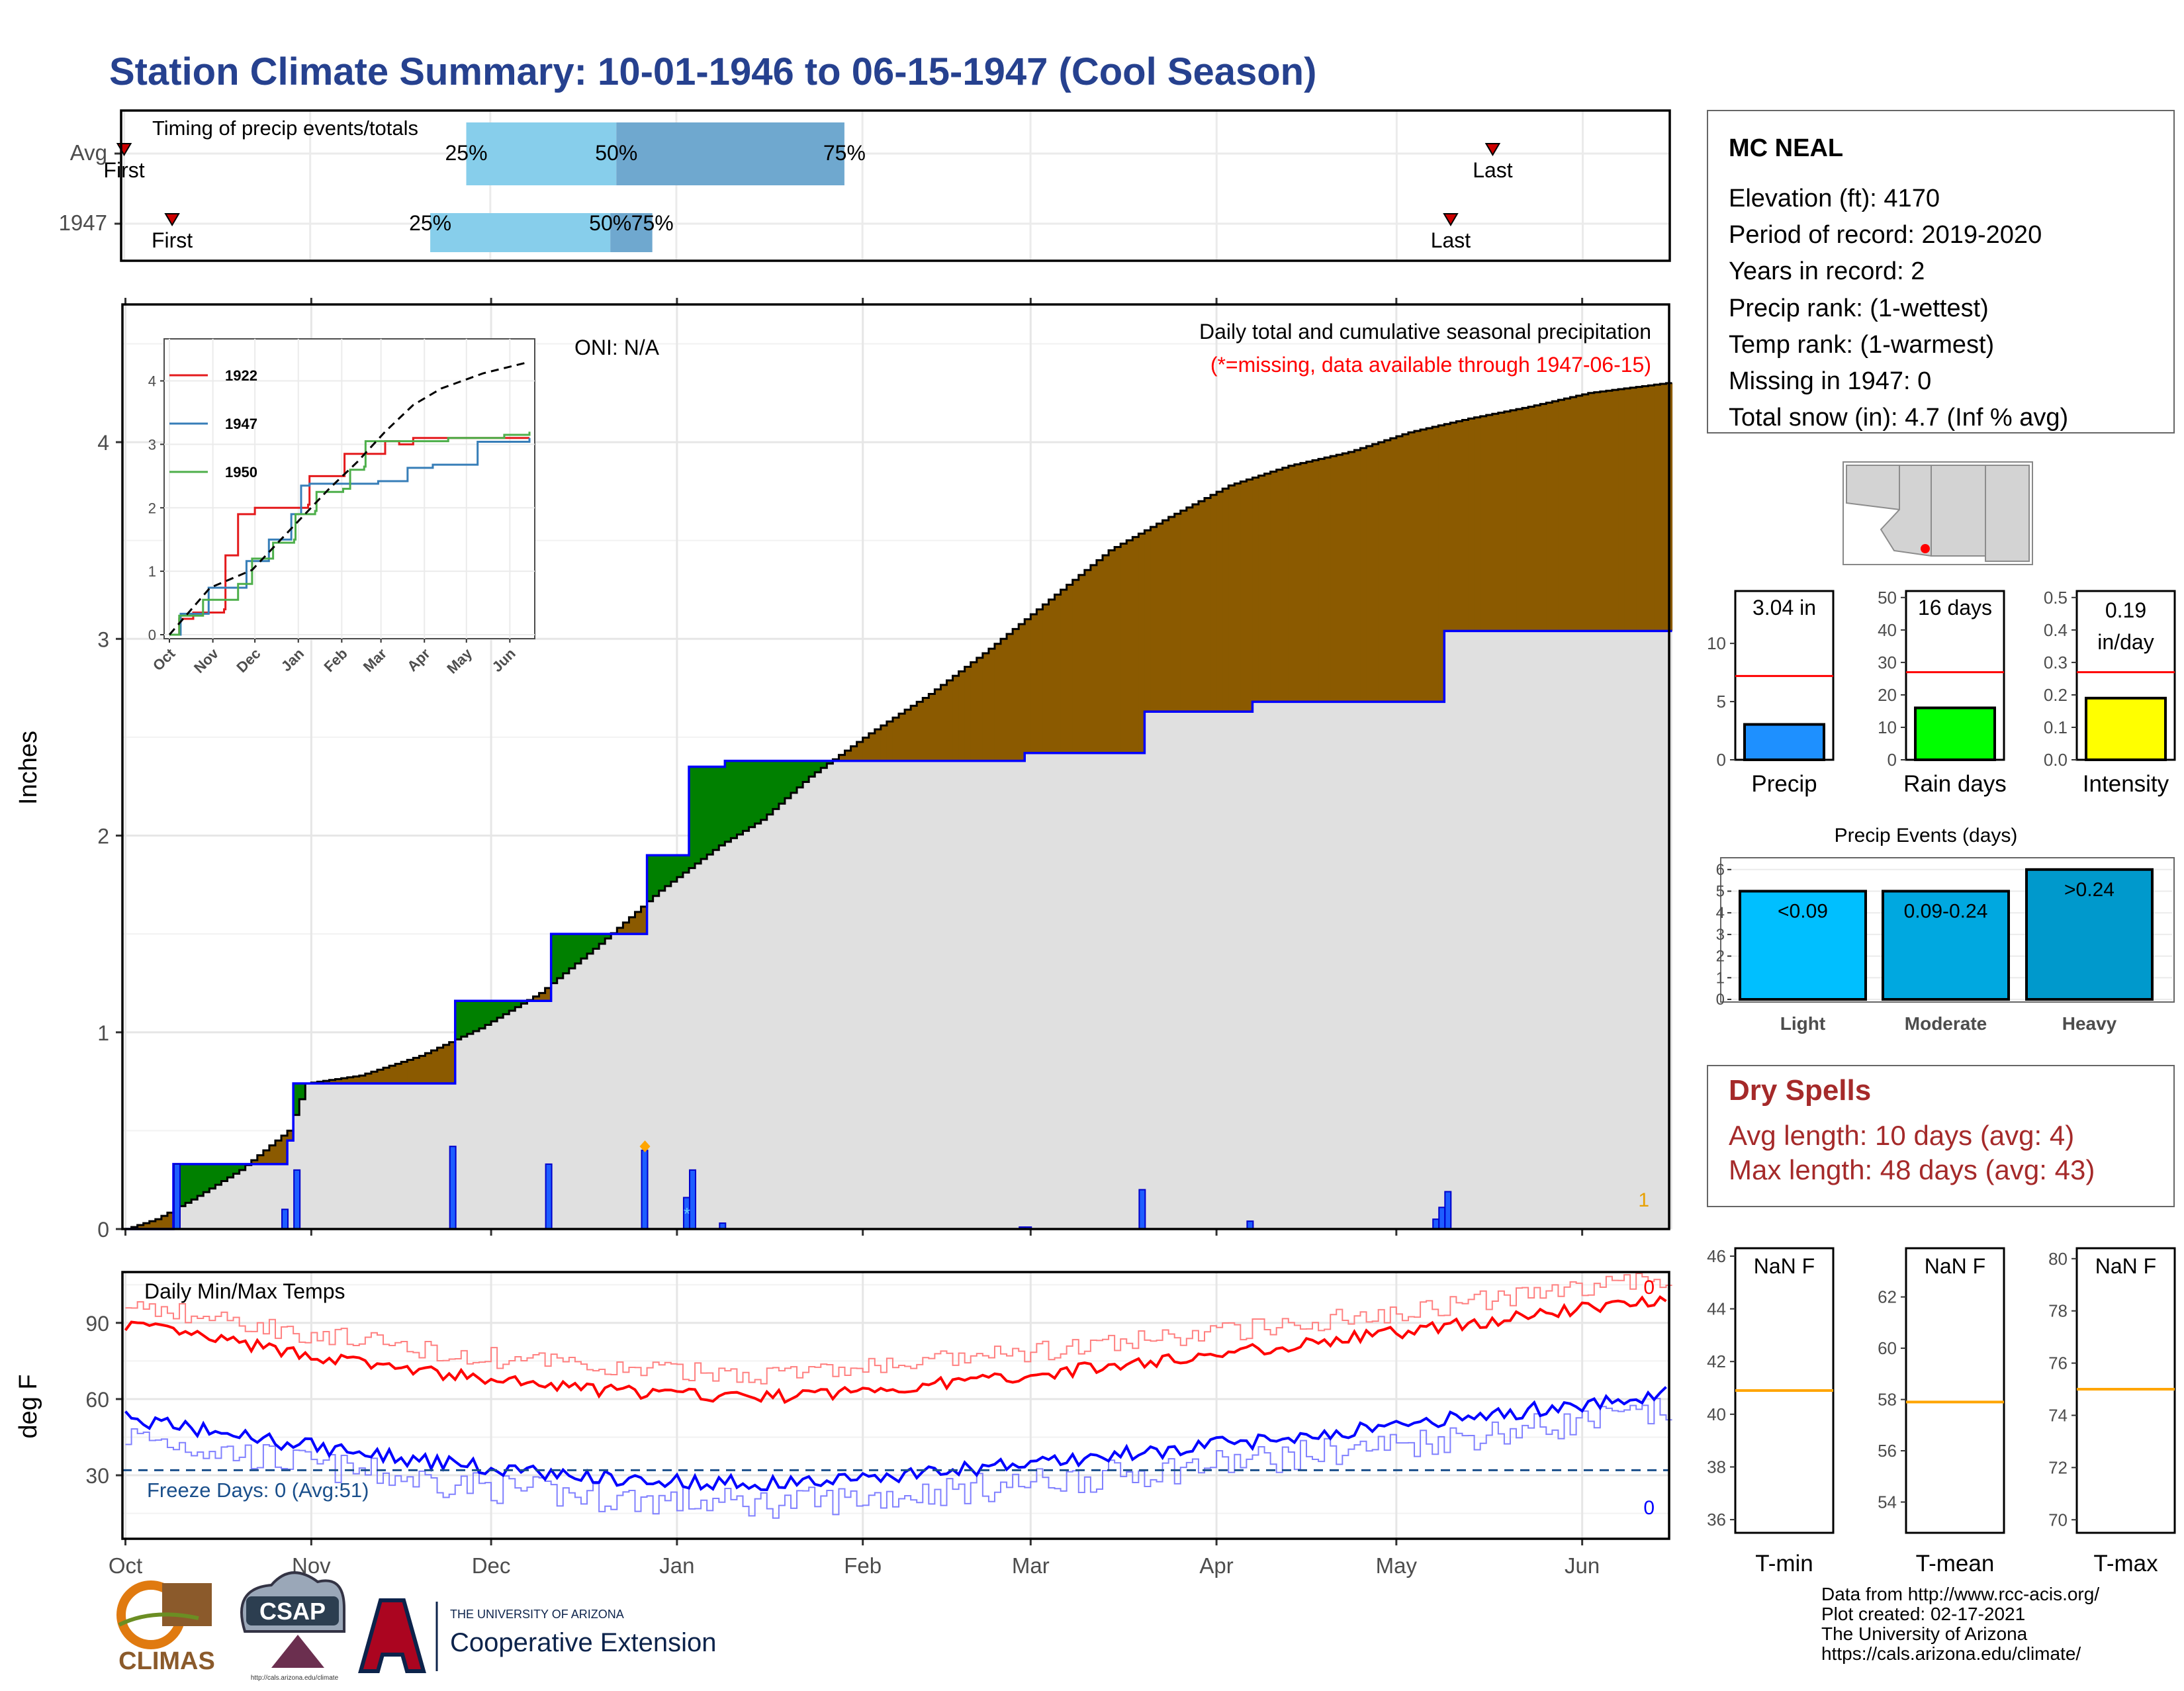  Describe the element at coordinates (2058, 1311) in the screenshot. I see `temp-summary-y-tick-label: 78` at that location.